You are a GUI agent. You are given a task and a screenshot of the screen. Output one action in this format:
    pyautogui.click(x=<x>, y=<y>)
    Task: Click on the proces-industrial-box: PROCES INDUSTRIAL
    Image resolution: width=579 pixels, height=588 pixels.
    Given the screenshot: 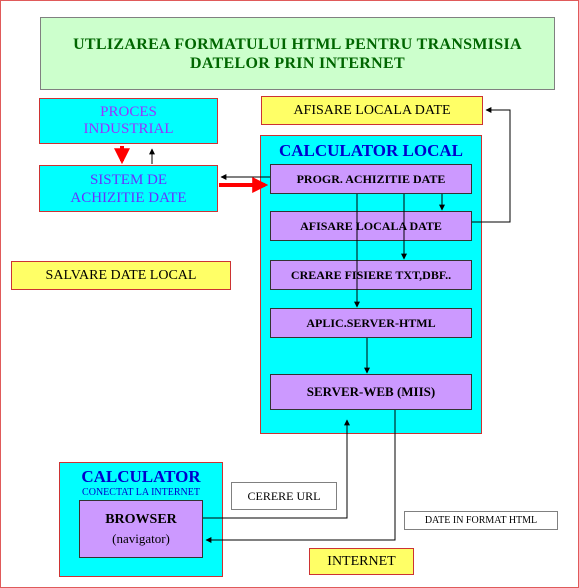 What is the action you would take?
    pyautogui.click(x=128, y=121)
    